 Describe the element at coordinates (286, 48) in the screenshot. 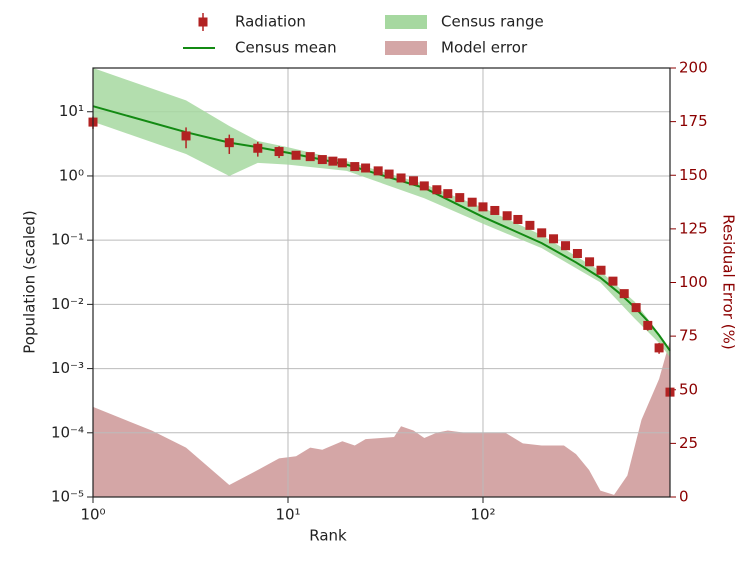

I see `legend-label: Census mean` at that location.